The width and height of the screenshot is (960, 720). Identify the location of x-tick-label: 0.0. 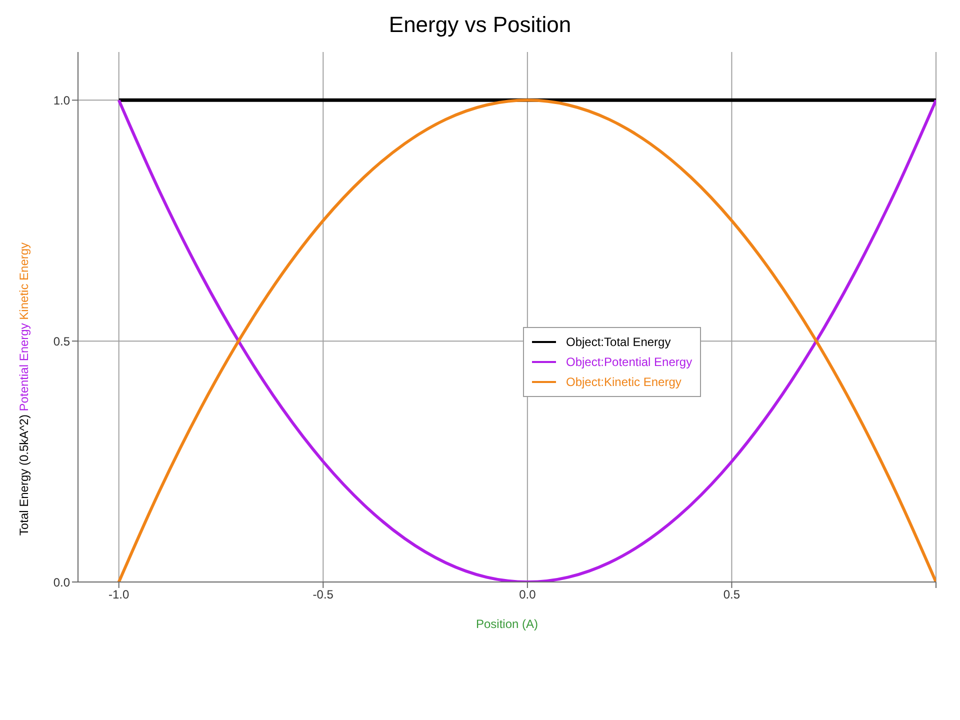
(527, 595).